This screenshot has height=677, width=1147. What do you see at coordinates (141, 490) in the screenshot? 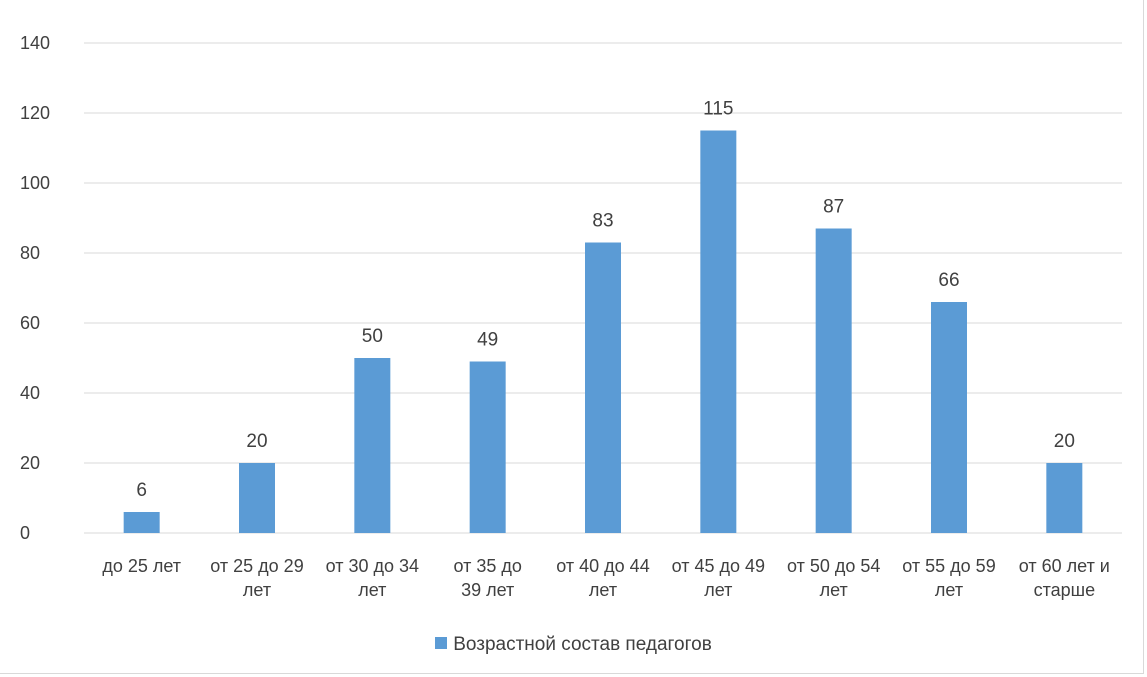
I see `data-label: 6` at bounding box center [141, 490].